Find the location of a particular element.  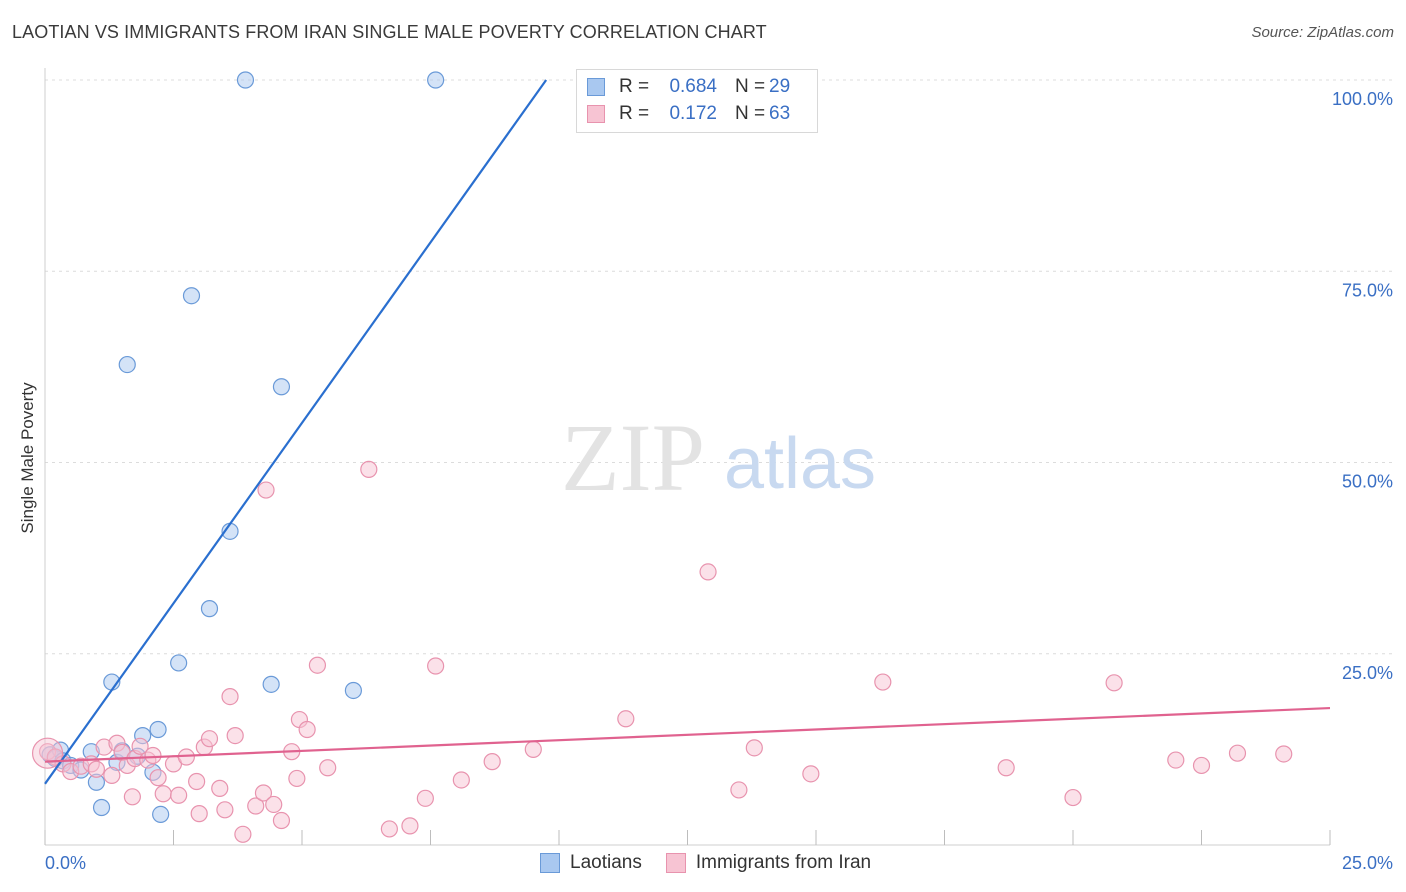

legend-n-value: 29 is located at coordinates (780, 86).